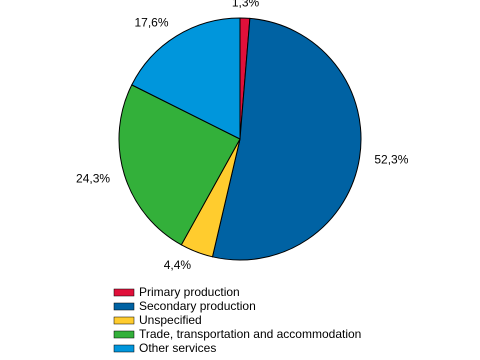 The height and width of the screenshot is (360, 480). Describe the element at coordinates (177, 348) in the screenshot. I see `legend-label: Other services` at that location.